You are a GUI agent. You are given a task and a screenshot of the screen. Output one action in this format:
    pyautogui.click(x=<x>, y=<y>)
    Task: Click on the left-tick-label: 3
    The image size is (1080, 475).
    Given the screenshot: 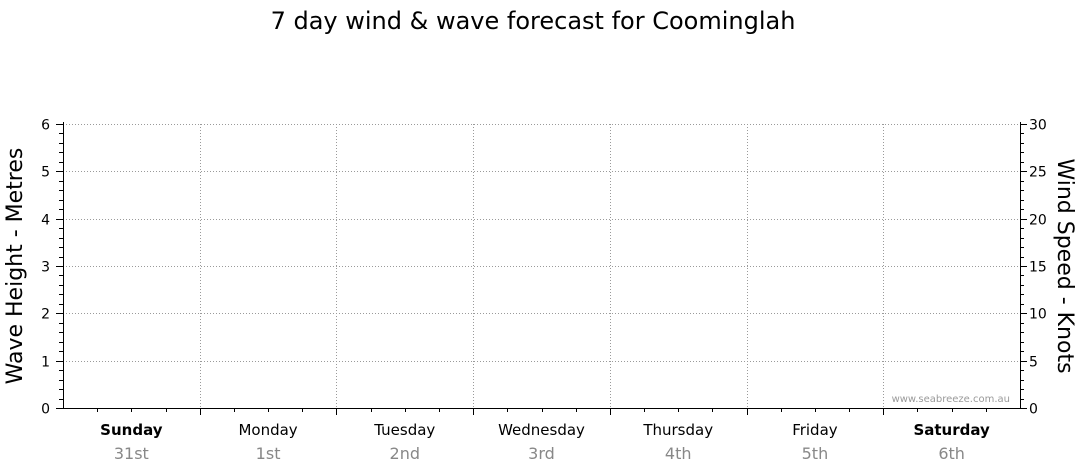 What is the action you would take?
    pyautogui.click(x=45, y=268)
    